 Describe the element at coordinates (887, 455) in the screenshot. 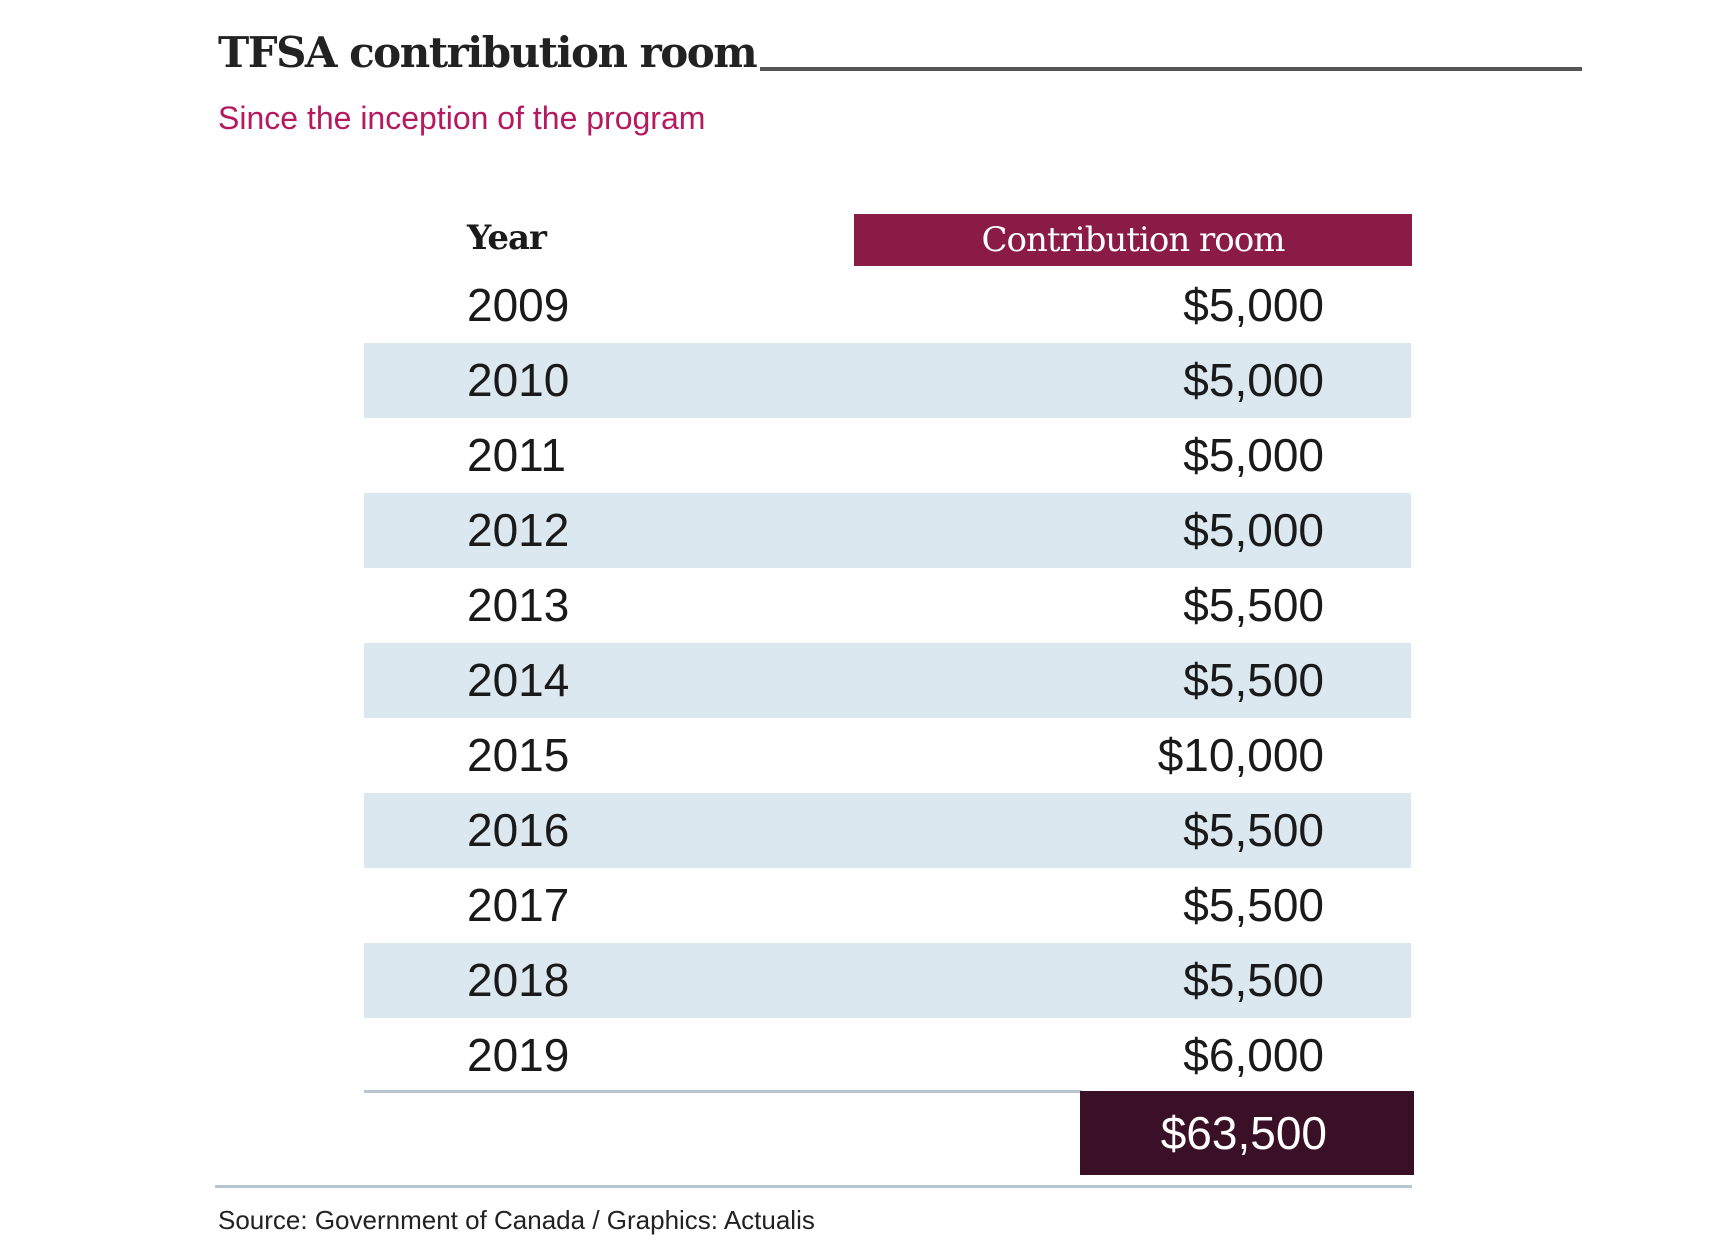

I see `table-row: 2011 $5,000` at that location.